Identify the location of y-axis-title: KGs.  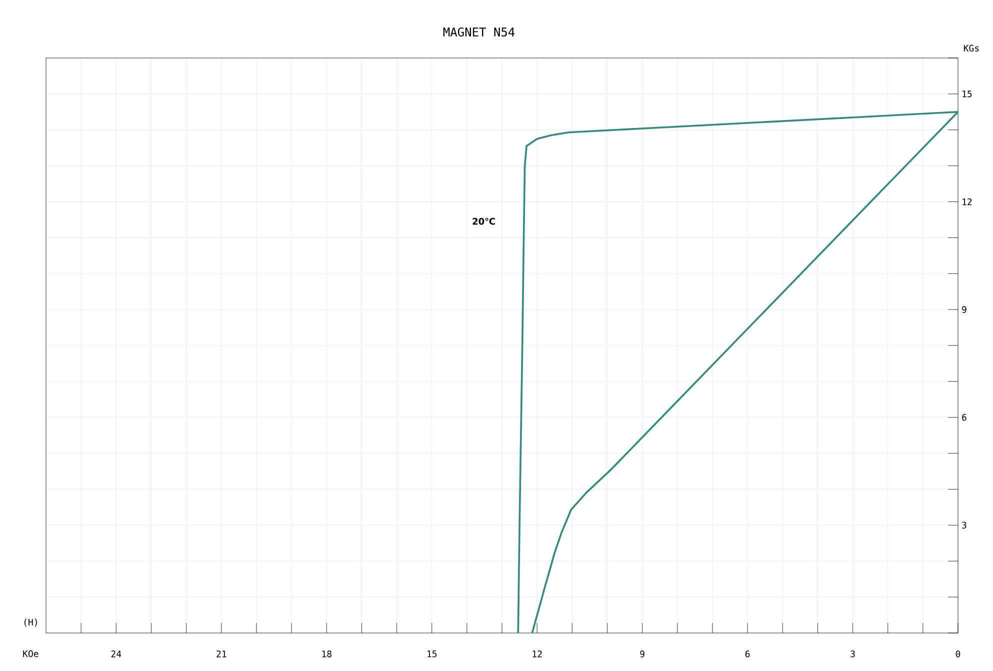
(971, 48).